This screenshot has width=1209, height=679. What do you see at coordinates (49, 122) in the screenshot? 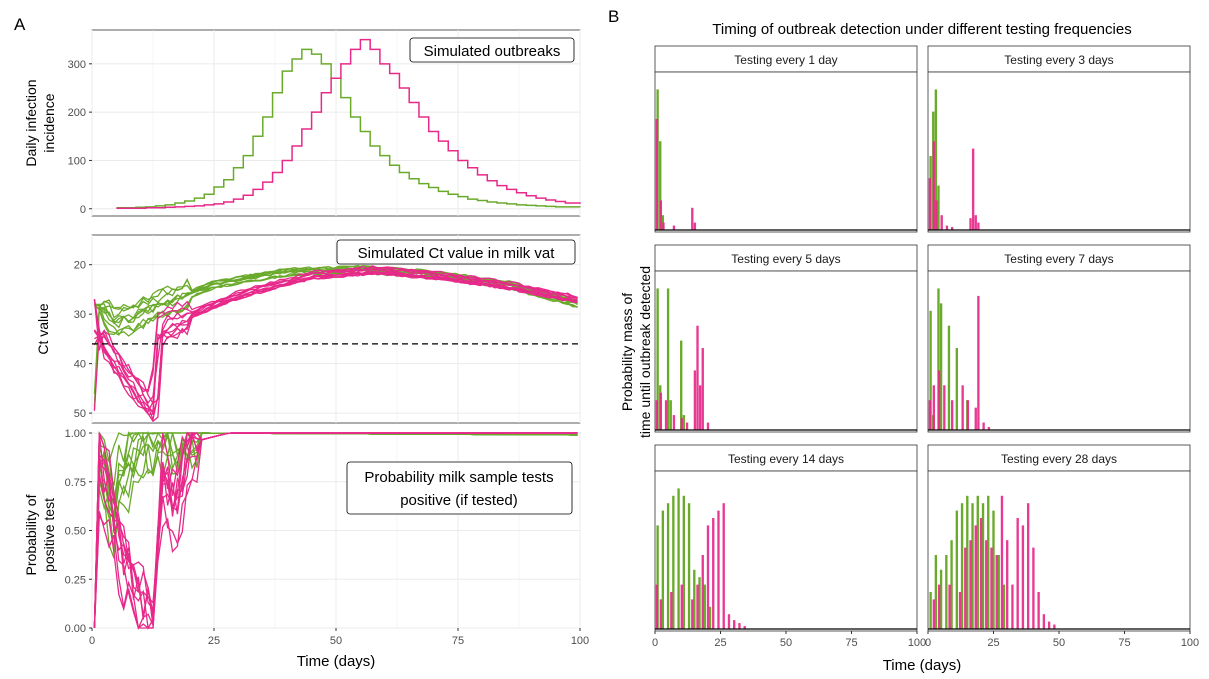
I see `incidence-ylabel-line-2: incidence` at bounding box center [49, 122].